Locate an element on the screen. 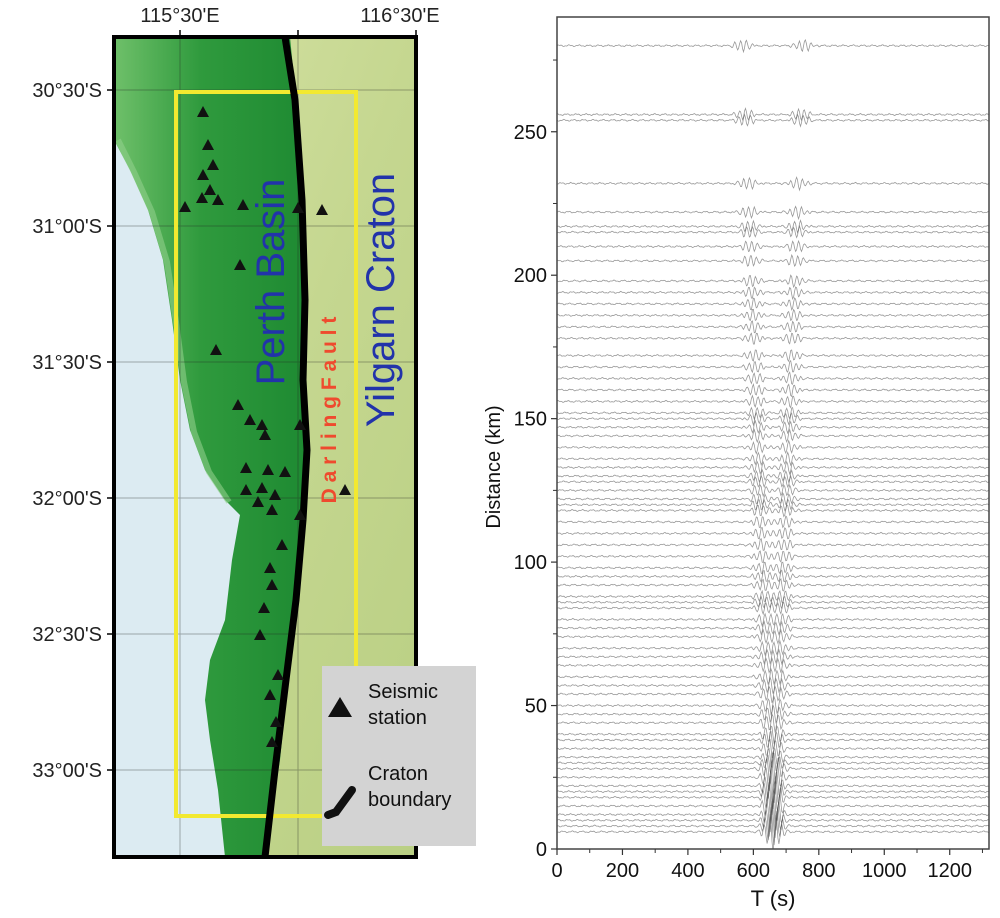  station-symbol-icon is located at coordinates (340, 707).